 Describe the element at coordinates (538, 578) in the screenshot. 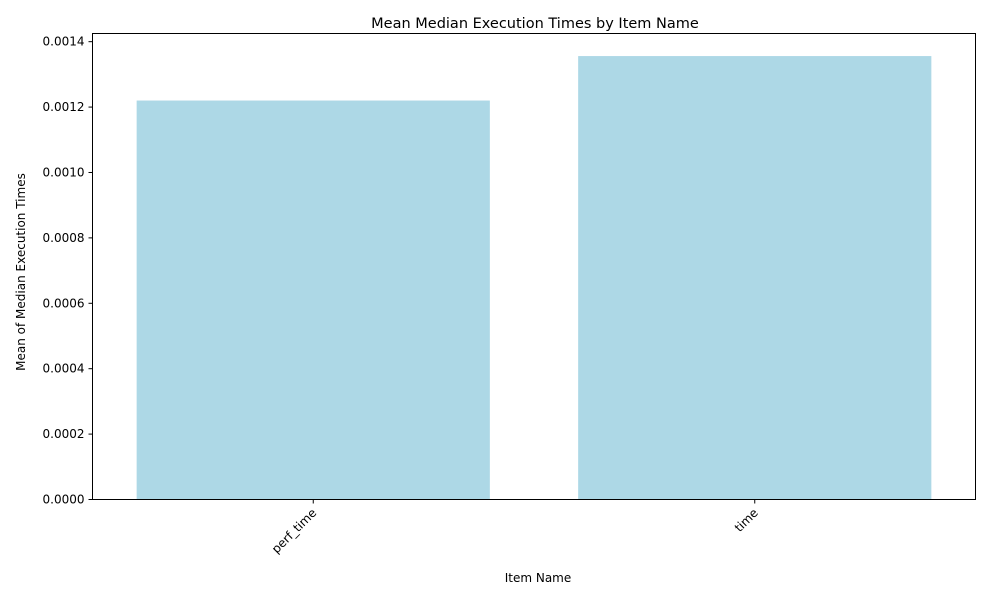

I see `x-axis-label: Item Name` at that location.